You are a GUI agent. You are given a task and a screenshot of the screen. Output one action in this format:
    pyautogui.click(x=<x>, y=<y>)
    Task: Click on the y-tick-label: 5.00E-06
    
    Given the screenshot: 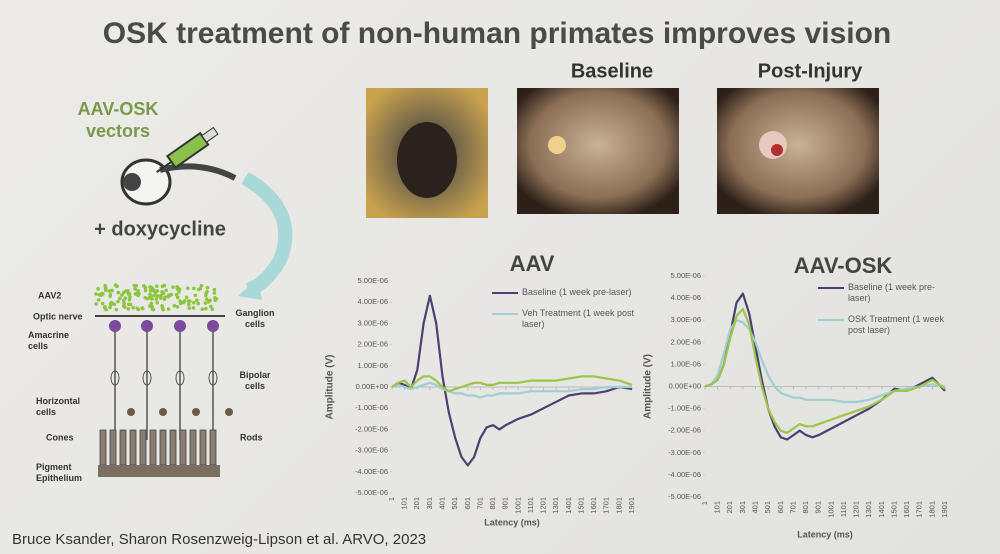 What is the action you would take?
    pyautogui.click(x=686, y=275)
    